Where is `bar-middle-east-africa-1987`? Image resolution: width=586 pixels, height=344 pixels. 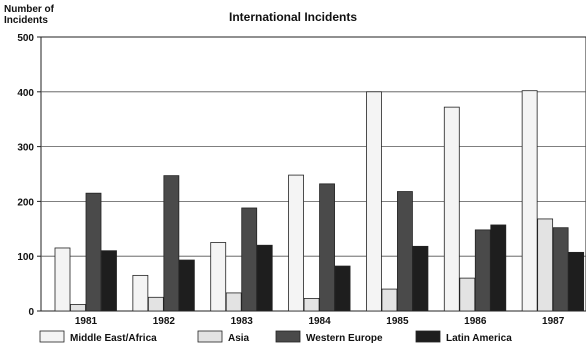 bar-middle-east-africa-1987 is located at coordinates (529, 201).